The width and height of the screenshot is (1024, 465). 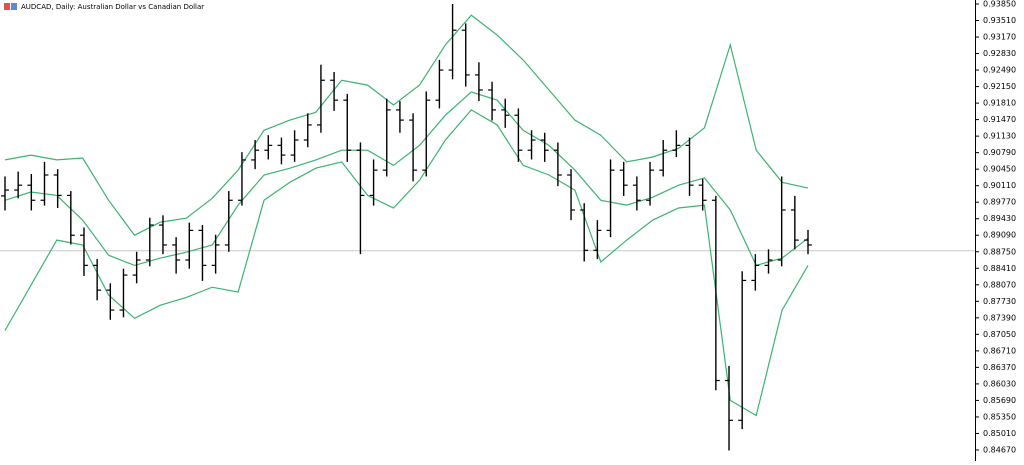 I want to click on y-tick-label: 0.92490, so click(x=999, y=70).